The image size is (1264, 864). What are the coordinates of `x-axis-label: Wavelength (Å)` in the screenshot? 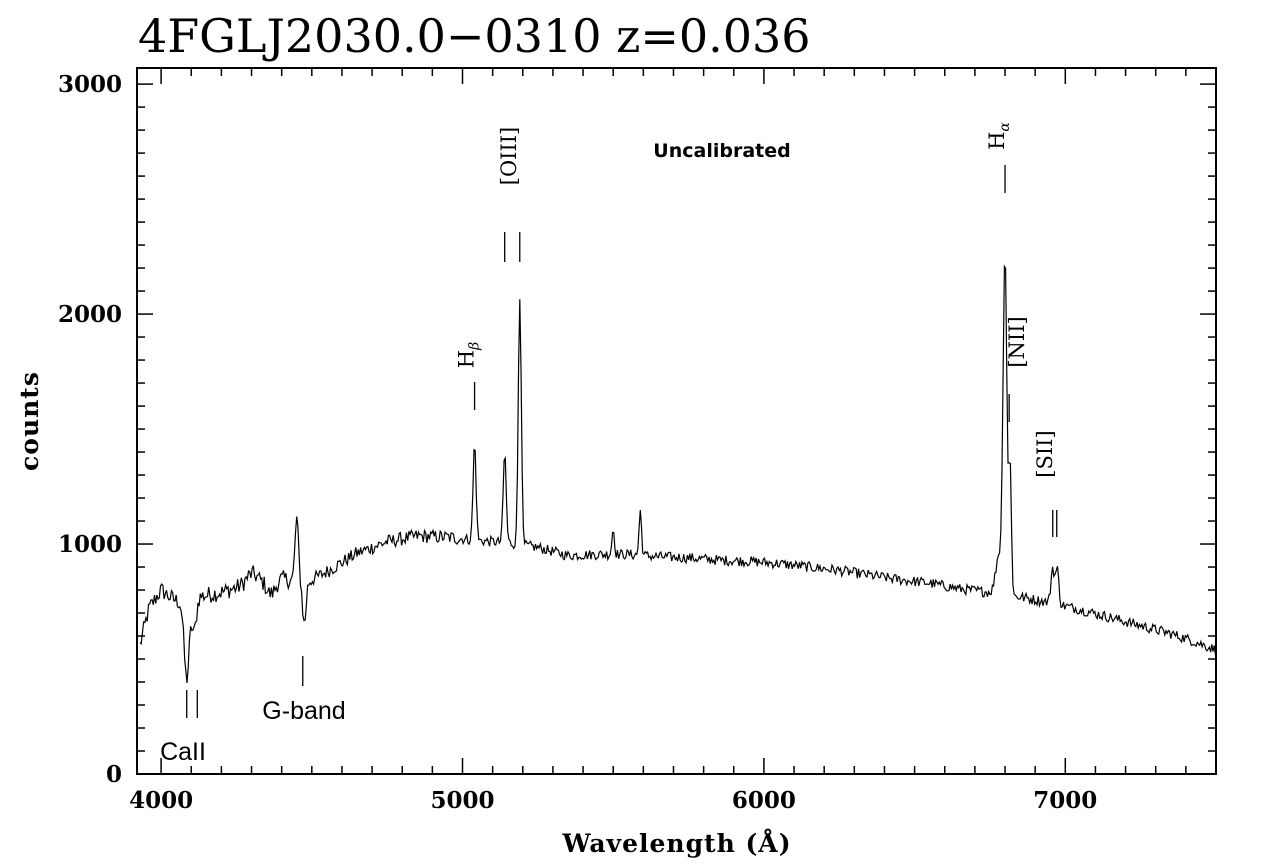 It's located at (676, 843).